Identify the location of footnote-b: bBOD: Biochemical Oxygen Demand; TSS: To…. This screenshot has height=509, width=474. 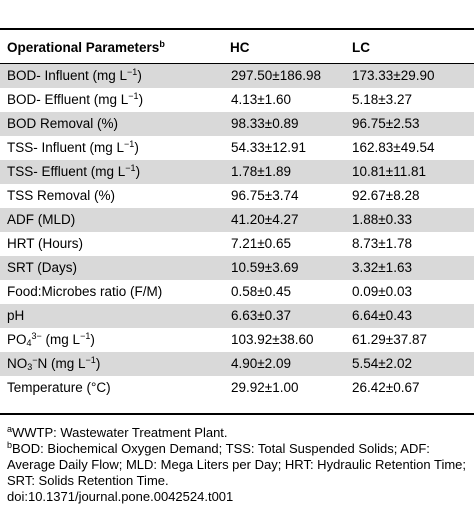
(237, 464).